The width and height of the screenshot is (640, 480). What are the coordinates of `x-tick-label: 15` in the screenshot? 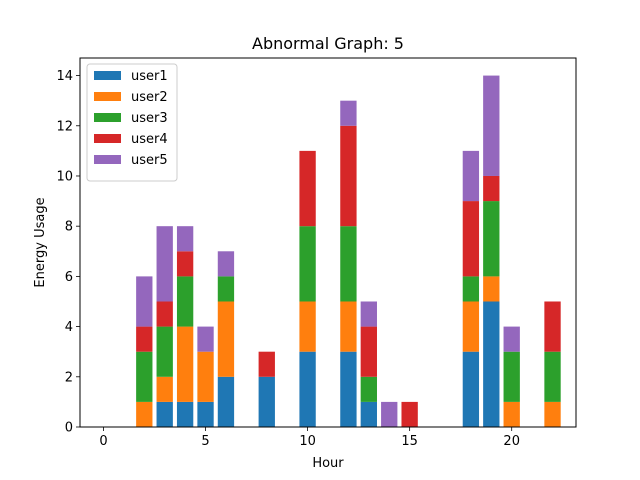 It's located at (409, 441).